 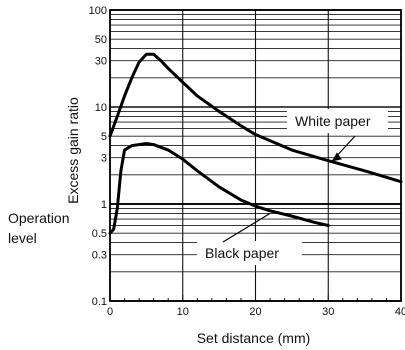 What do you see at coordinates (104, 205) in the screenshot?
I see `y-axis-tick-label: 1` at bounding box center [104, 205].